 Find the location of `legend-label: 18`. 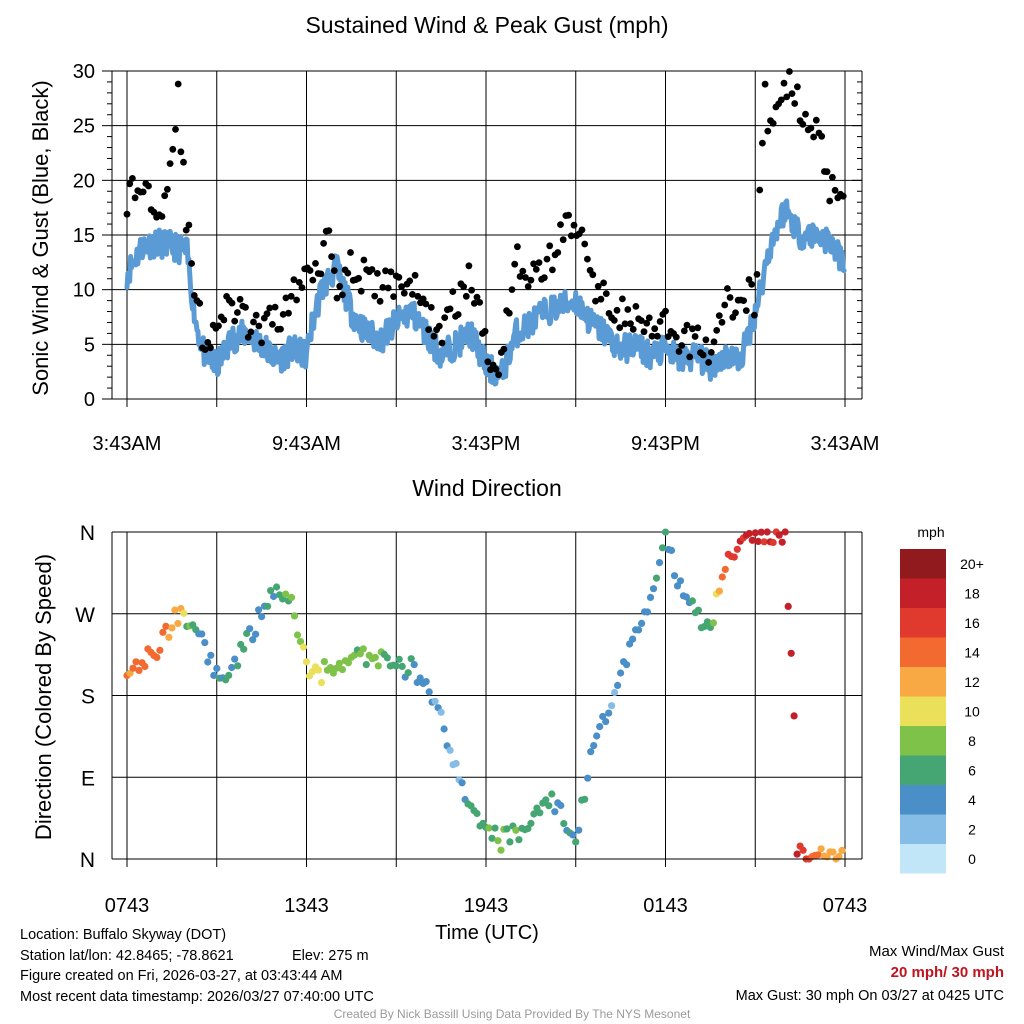

legend-label: 18 is located at coordinates (972, 593).